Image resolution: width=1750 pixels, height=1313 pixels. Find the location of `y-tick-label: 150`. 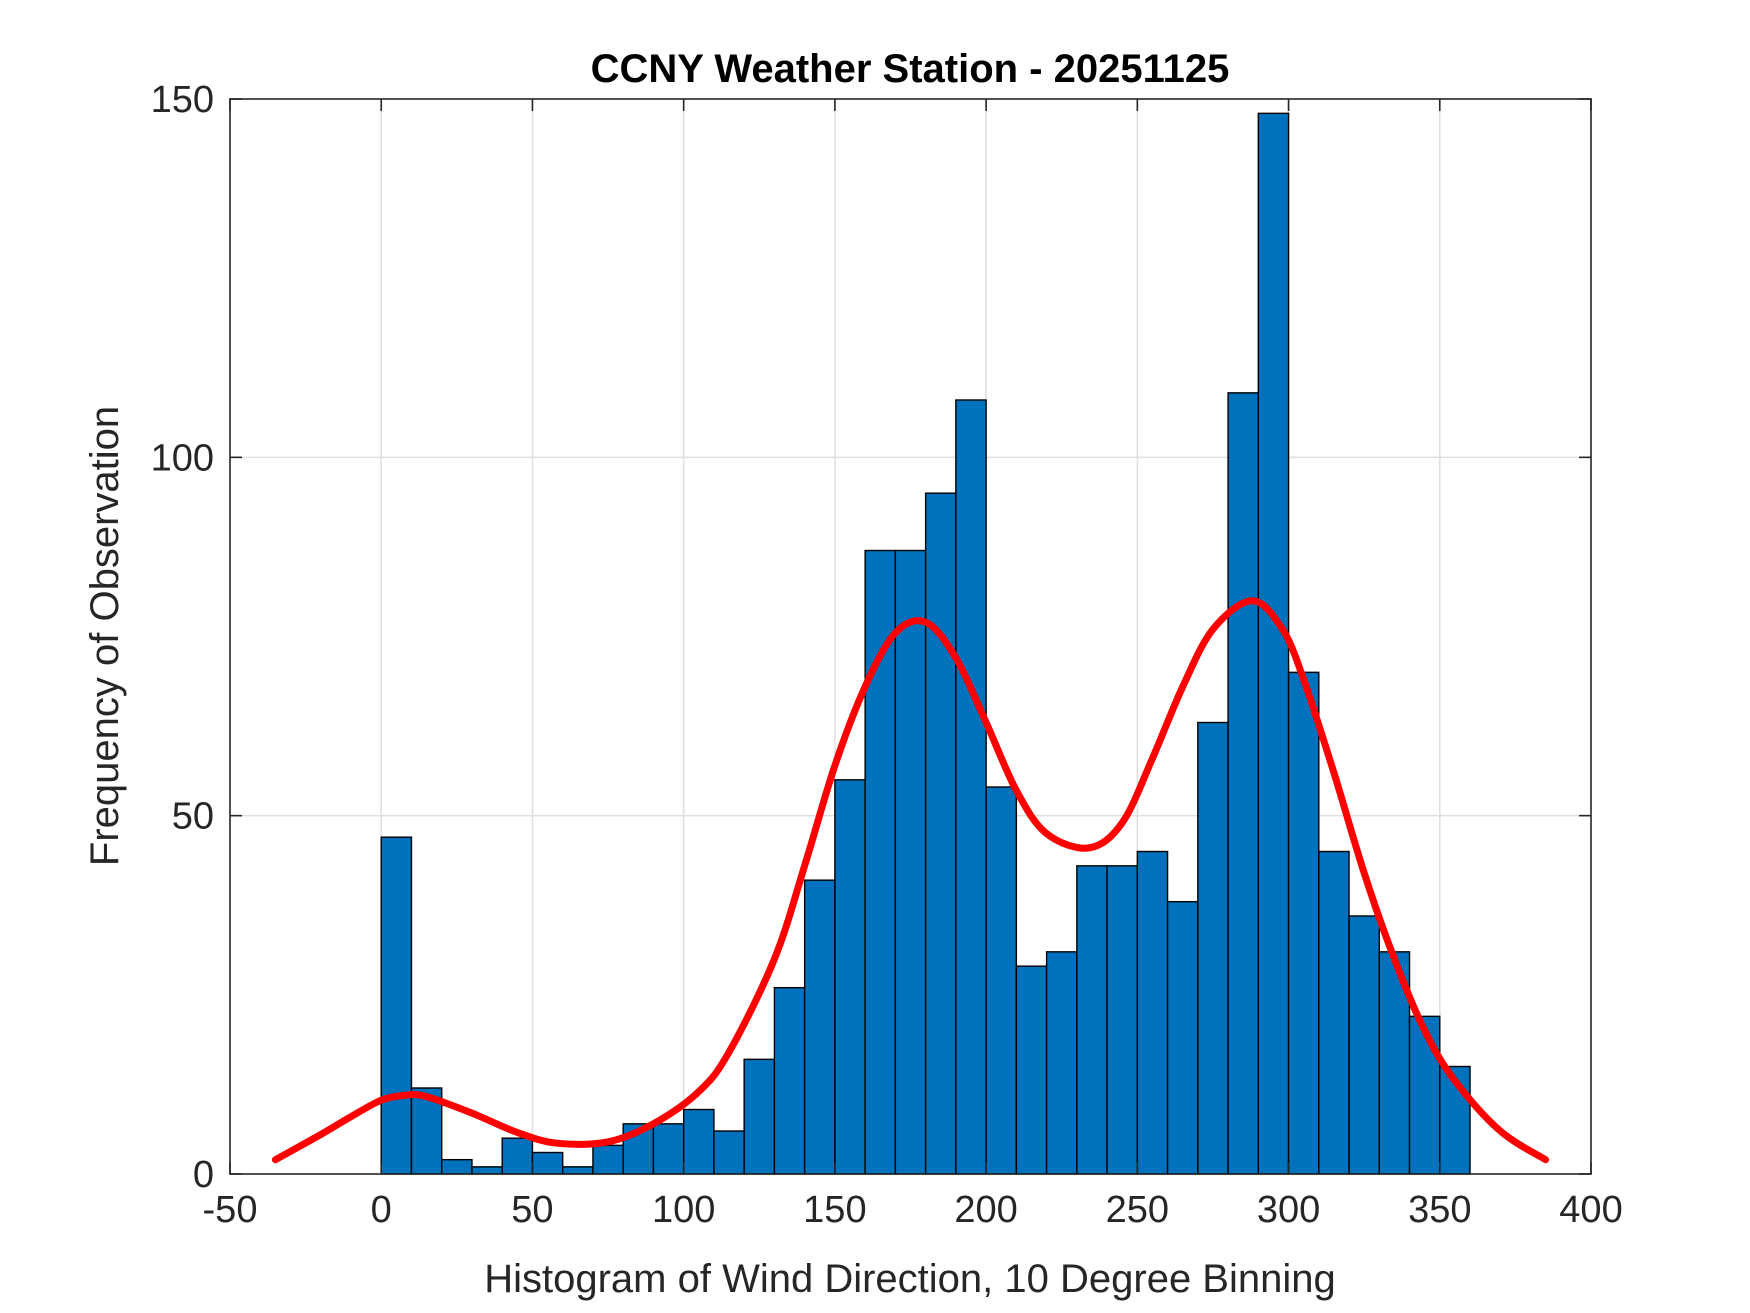

y-tick-label: 150 is located at coordinates (182, 100).